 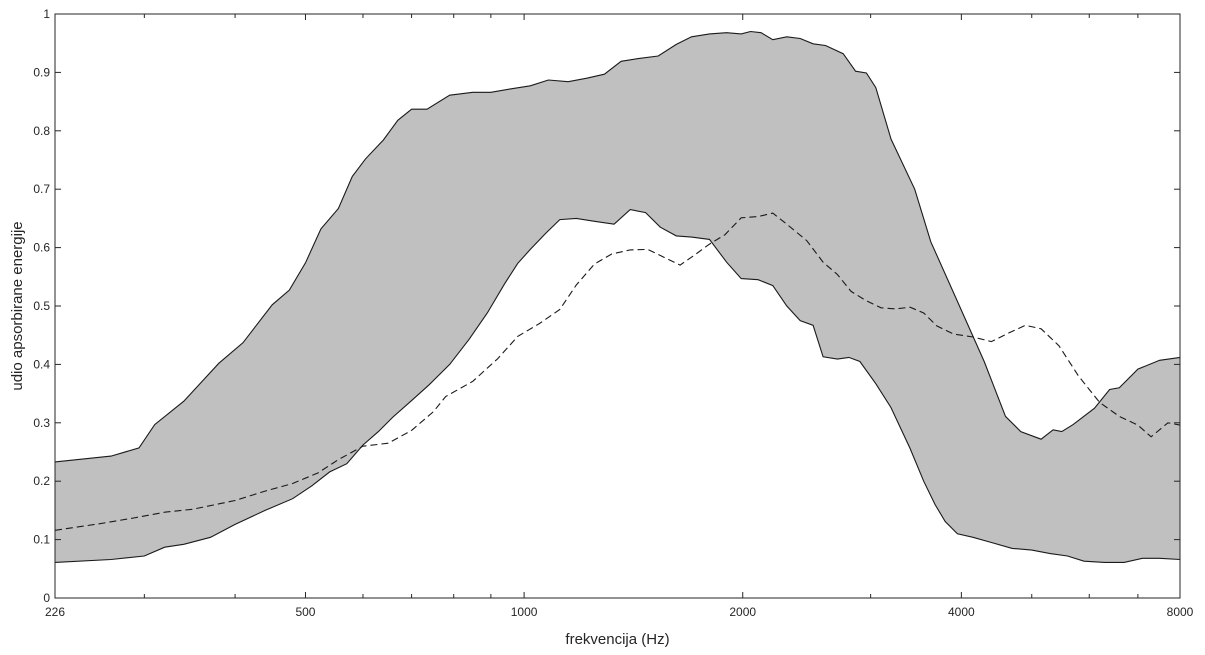 I want to click on x-tick-label: 500, so click(x=305, y=612).